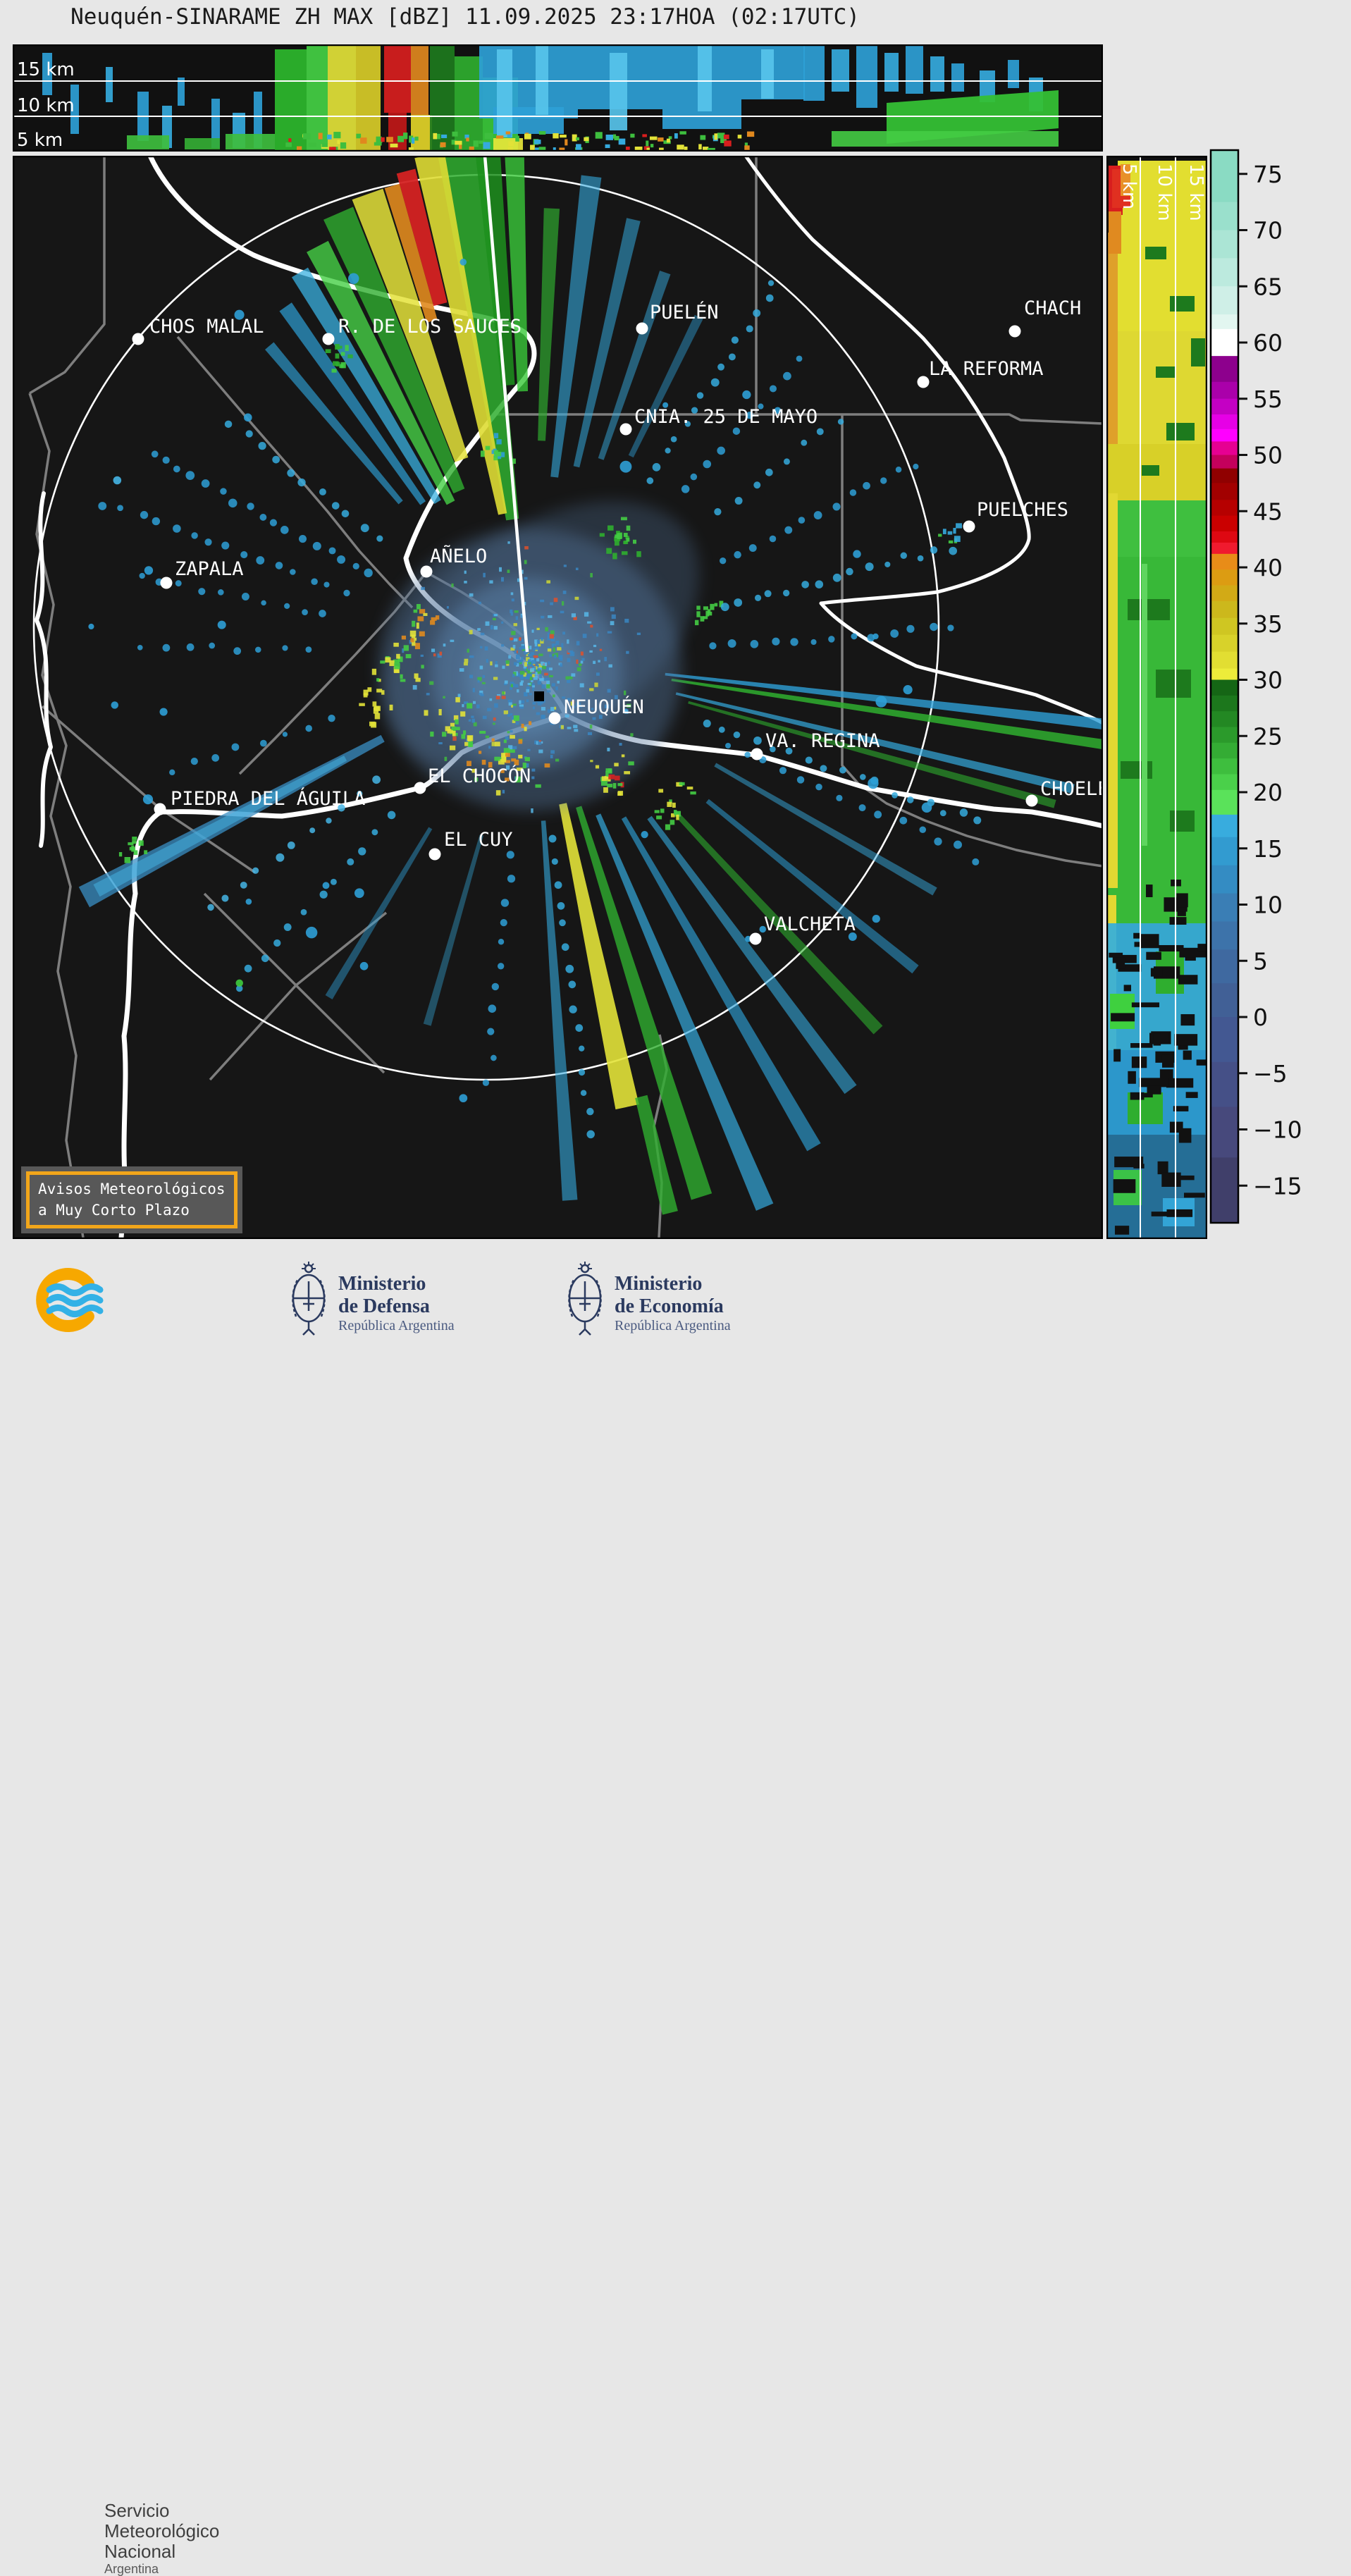  Describe the element at coordinates (684, 312) in the screenshot. I see `city-label: PUELÉN` at that location.